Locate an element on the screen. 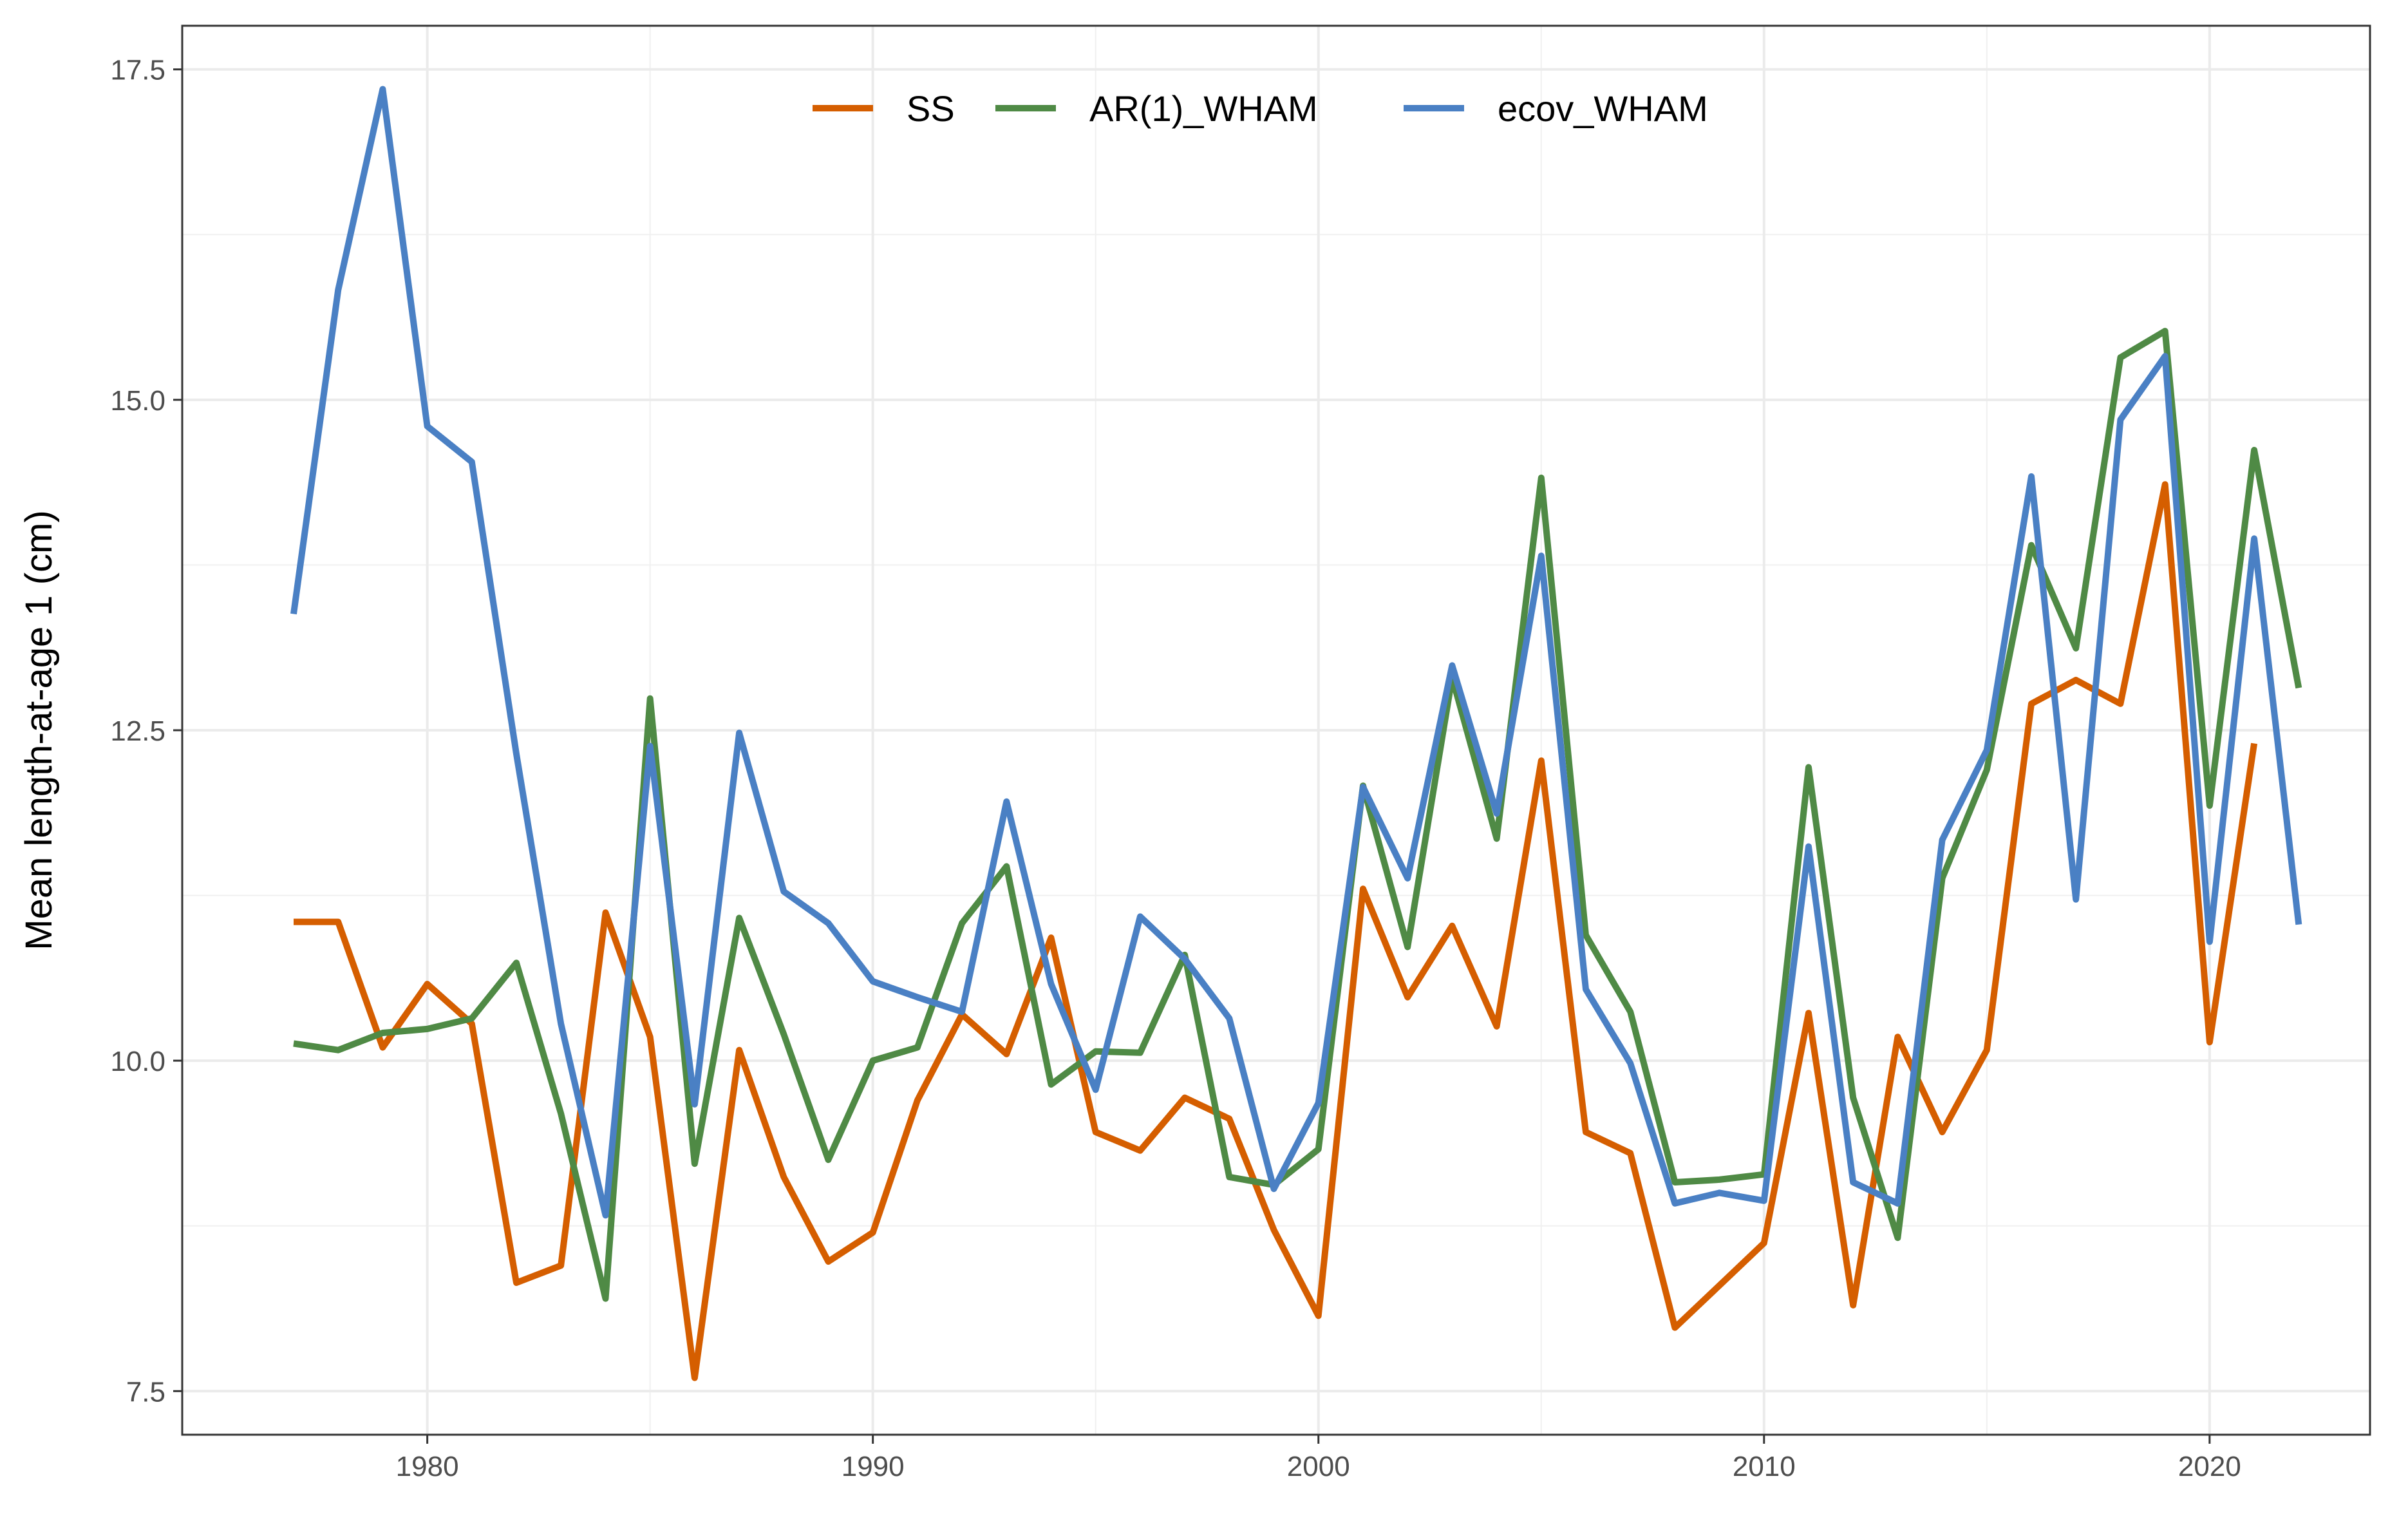 This screenshot has width=2408, height=1521. legend-label: SS is located at coordinates (931, 109).